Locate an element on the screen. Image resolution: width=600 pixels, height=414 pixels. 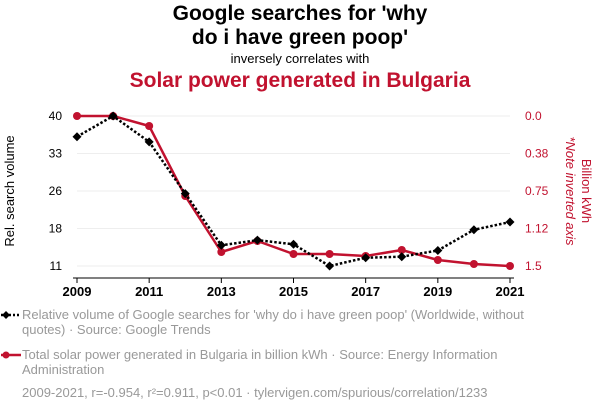
chart-title-line1: Google searches for 'why is located at coordinates (300, 13).